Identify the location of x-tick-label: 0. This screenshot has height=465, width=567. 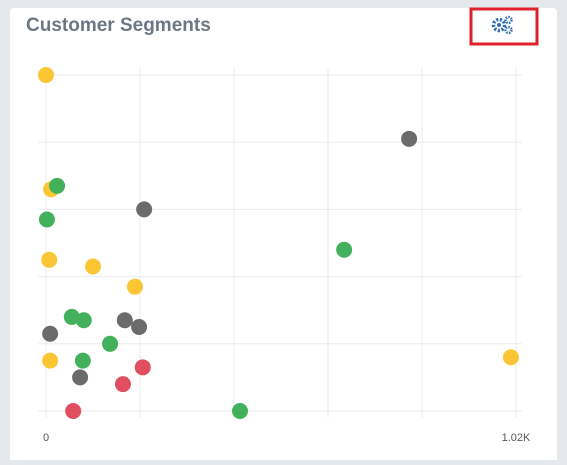
(46, 438).